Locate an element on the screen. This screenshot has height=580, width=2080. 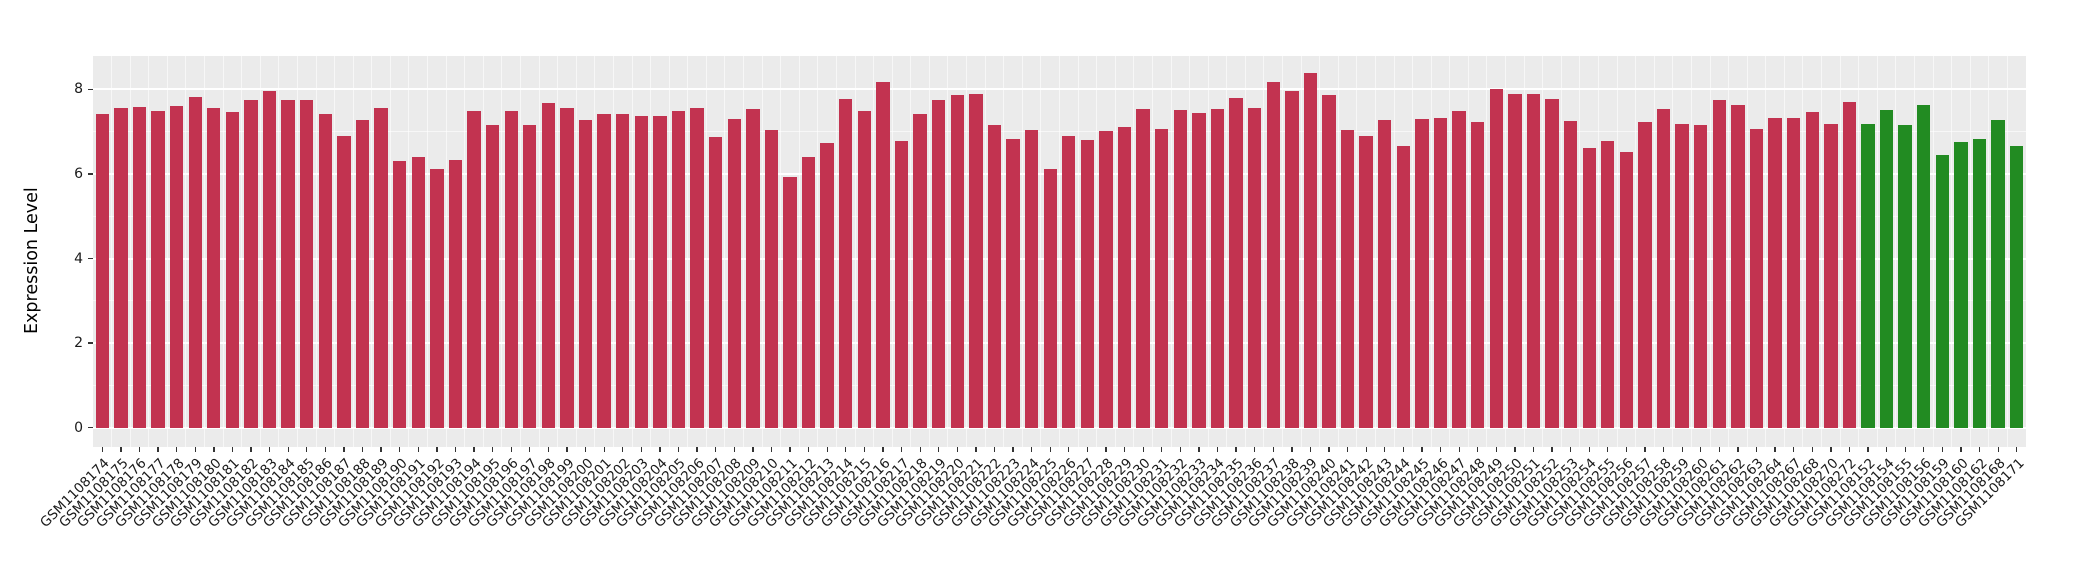
bar-GSM1108192 is located at coordinates (437, 298).